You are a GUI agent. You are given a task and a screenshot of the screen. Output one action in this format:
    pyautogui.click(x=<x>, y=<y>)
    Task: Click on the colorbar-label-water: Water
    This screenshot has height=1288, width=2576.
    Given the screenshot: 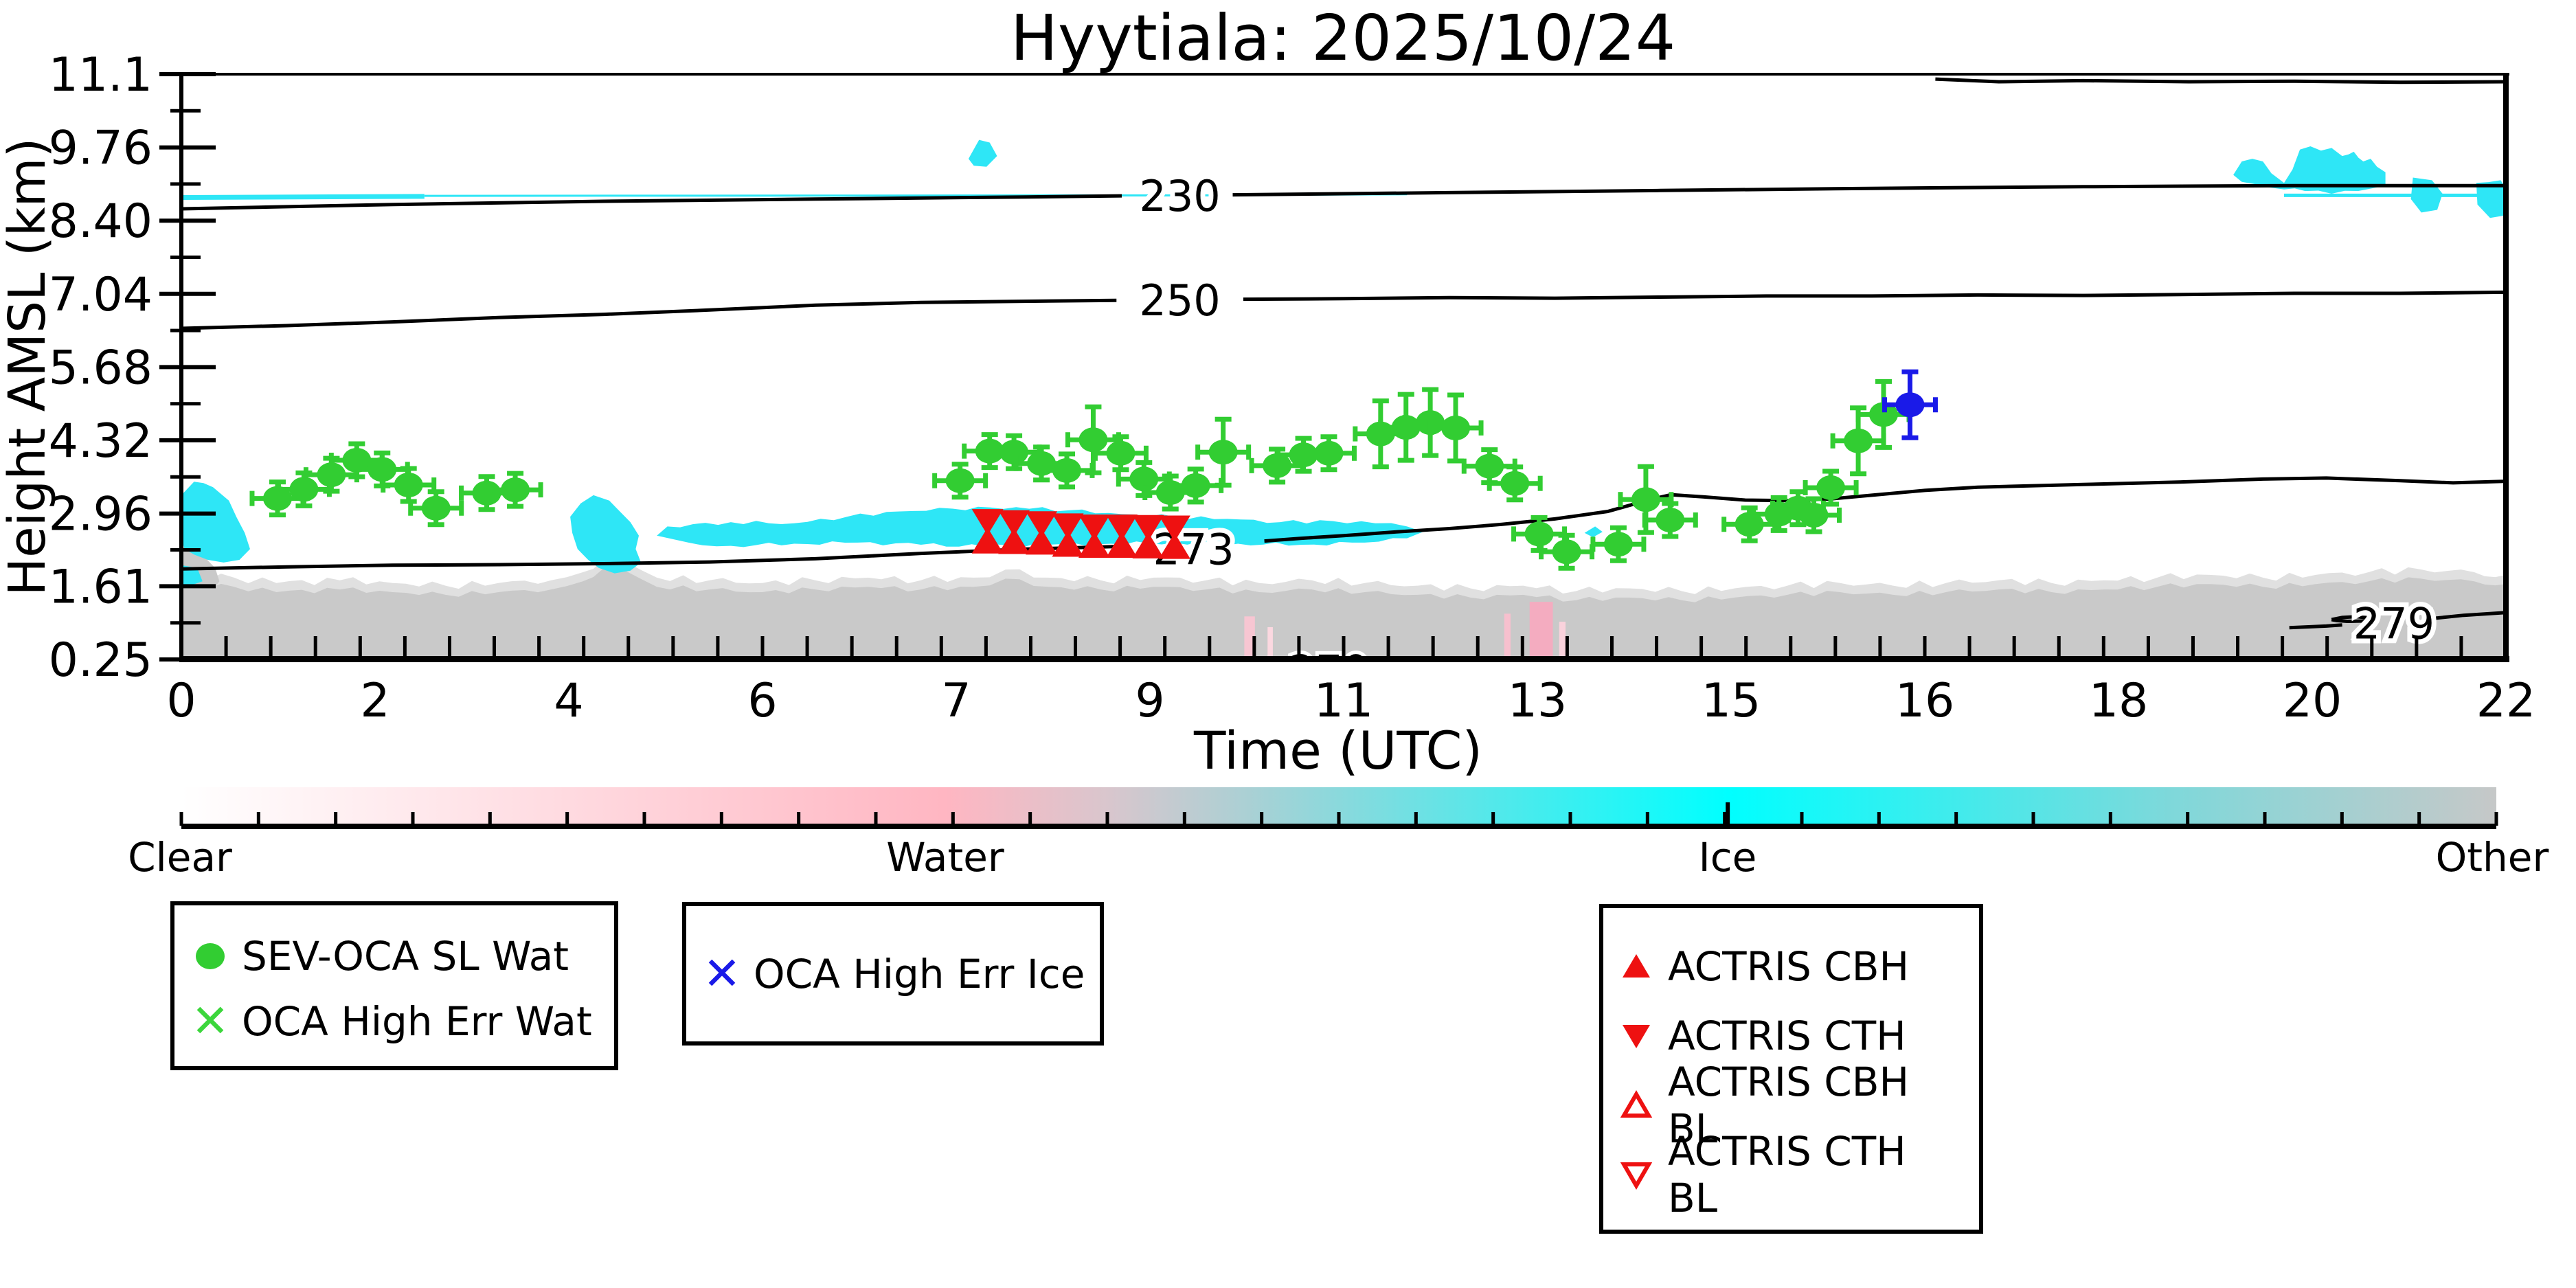 What is the action you would take?
    pyautogui.click(x=945, y=857)
    